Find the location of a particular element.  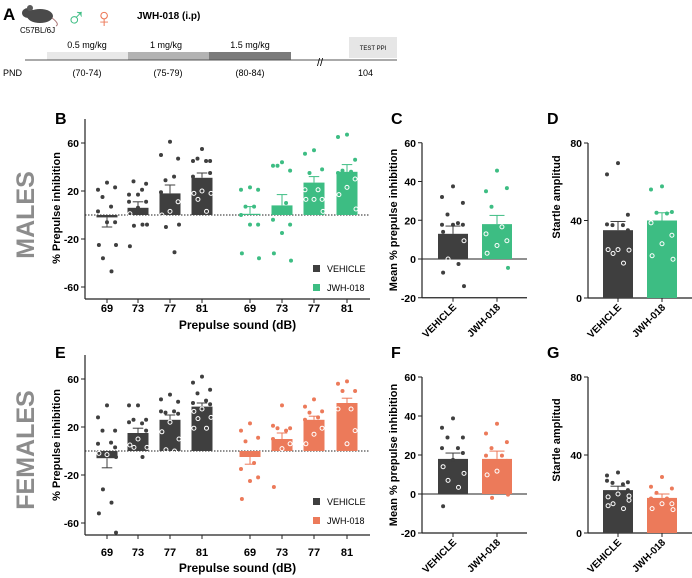

y-tick-label: 20 is located at coordinates (410, 221).